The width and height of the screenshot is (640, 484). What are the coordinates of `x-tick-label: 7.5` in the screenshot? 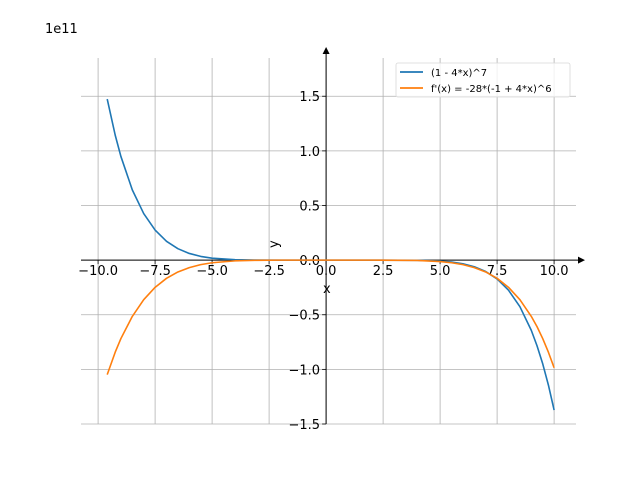 It's located at (497, 271).